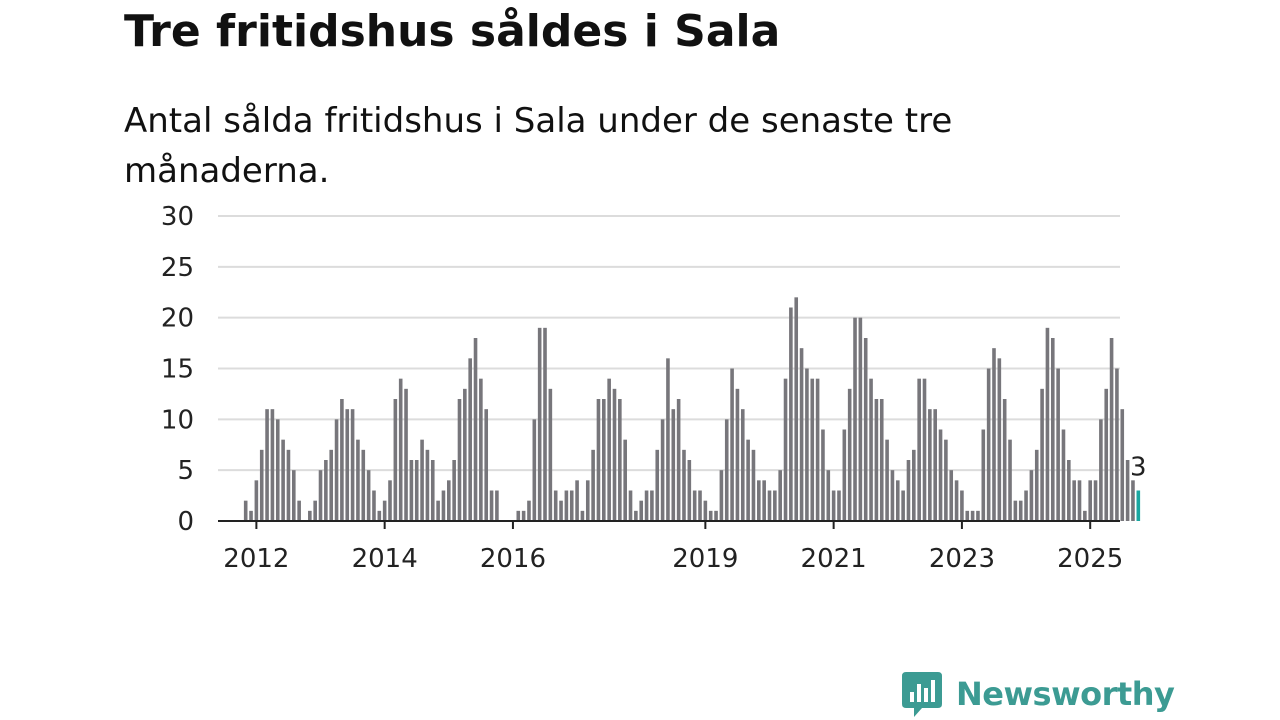  What do you see at coordinates (452, 31) in the screenshot?
I see `chart-title: Tre fritidshus såldes i Sala` at bounding box center [452, 31].